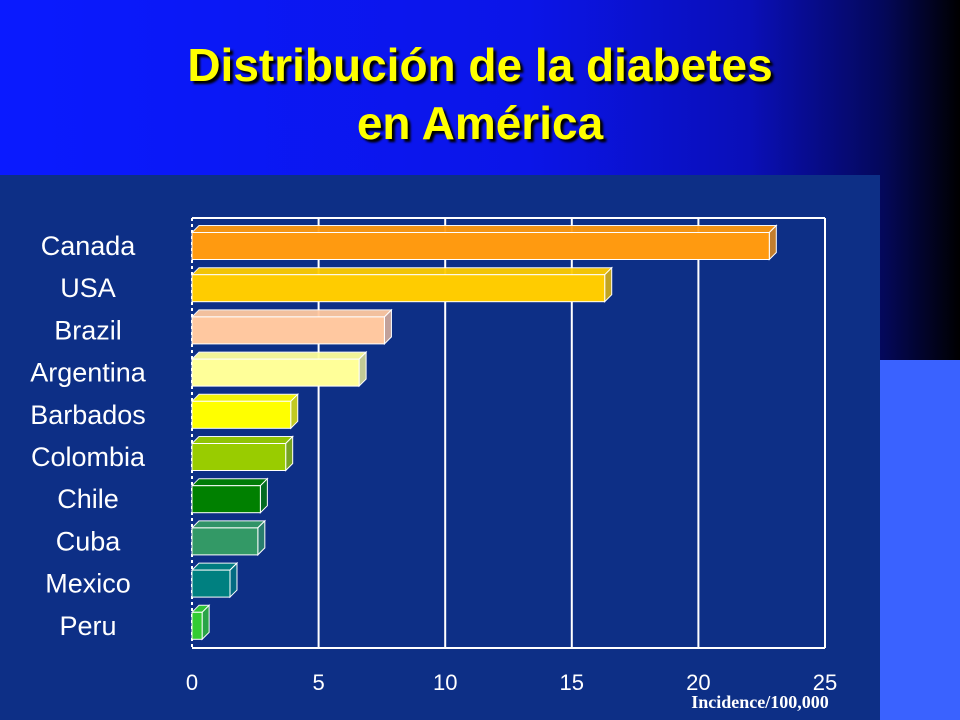 This screenshot has height=720, width=960. Describe the element at coordinates (760, 702) in the screenshot. I see `x-axis-label: Incidence/100,000` at that location.